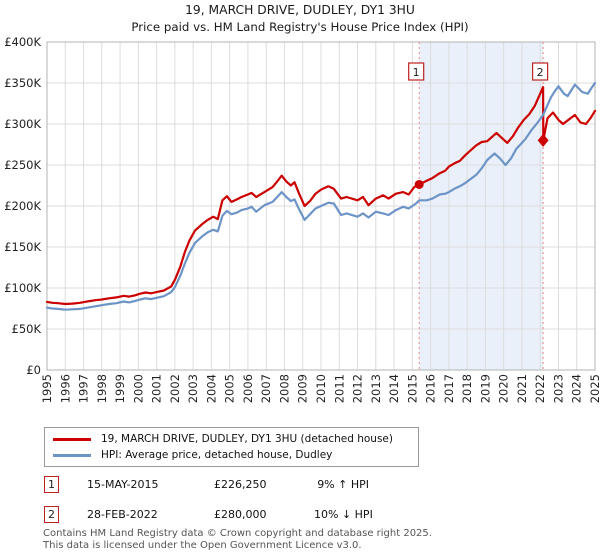 The image size is (600, 560). What do you see at coordinates (343, 484) in the screenshot?
I see `sale-1-hpi-delta: 9% ↑ HPI` at bounding box center [343, 484].